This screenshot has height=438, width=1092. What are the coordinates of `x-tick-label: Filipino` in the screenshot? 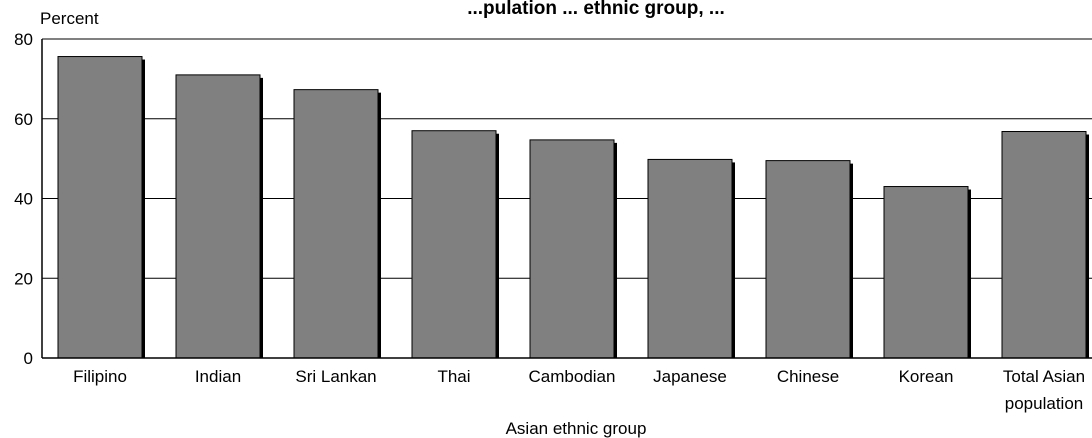 It's located at (100, 376).